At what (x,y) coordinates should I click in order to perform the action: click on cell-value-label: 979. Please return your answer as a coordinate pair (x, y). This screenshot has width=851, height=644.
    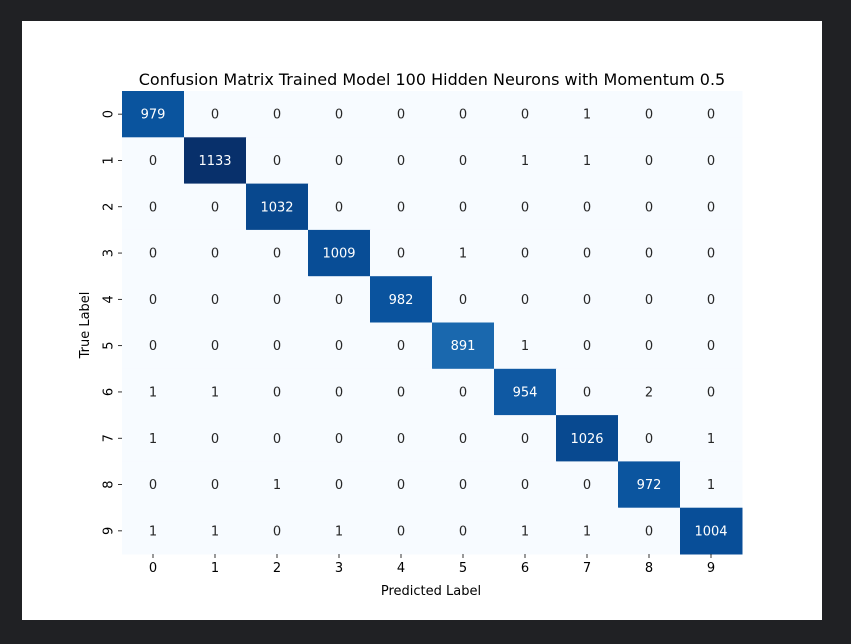
    Looking at the image, I should click on (153, 115).